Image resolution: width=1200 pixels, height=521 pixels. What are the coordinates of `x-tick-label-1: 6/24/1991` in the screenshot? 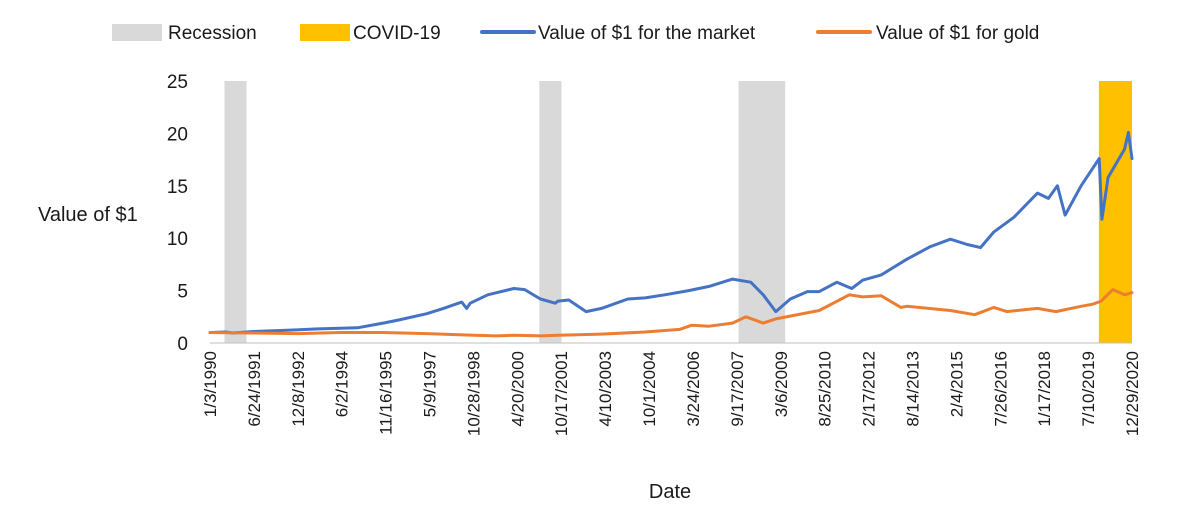 It's located at (254, 389).